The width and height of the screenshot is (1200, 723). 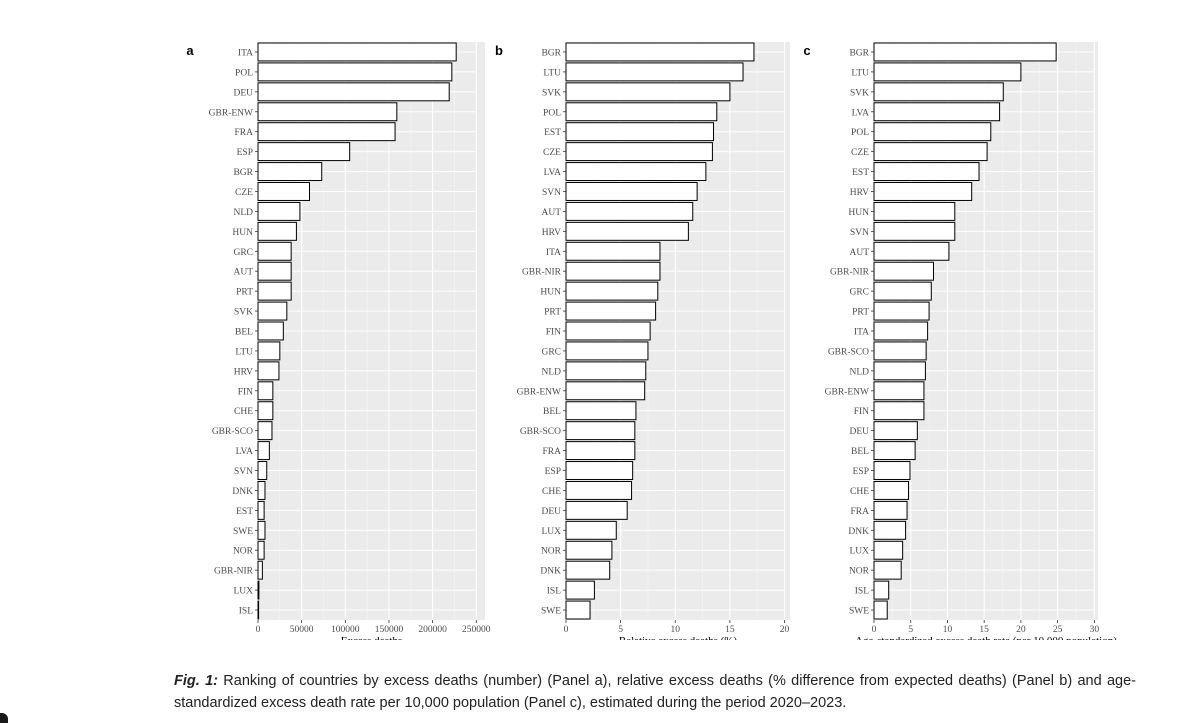 What do you see at coordinates (676, 630) in the screenshot?
I see `x-tick-label: 10` at bounding box center [676, 630].